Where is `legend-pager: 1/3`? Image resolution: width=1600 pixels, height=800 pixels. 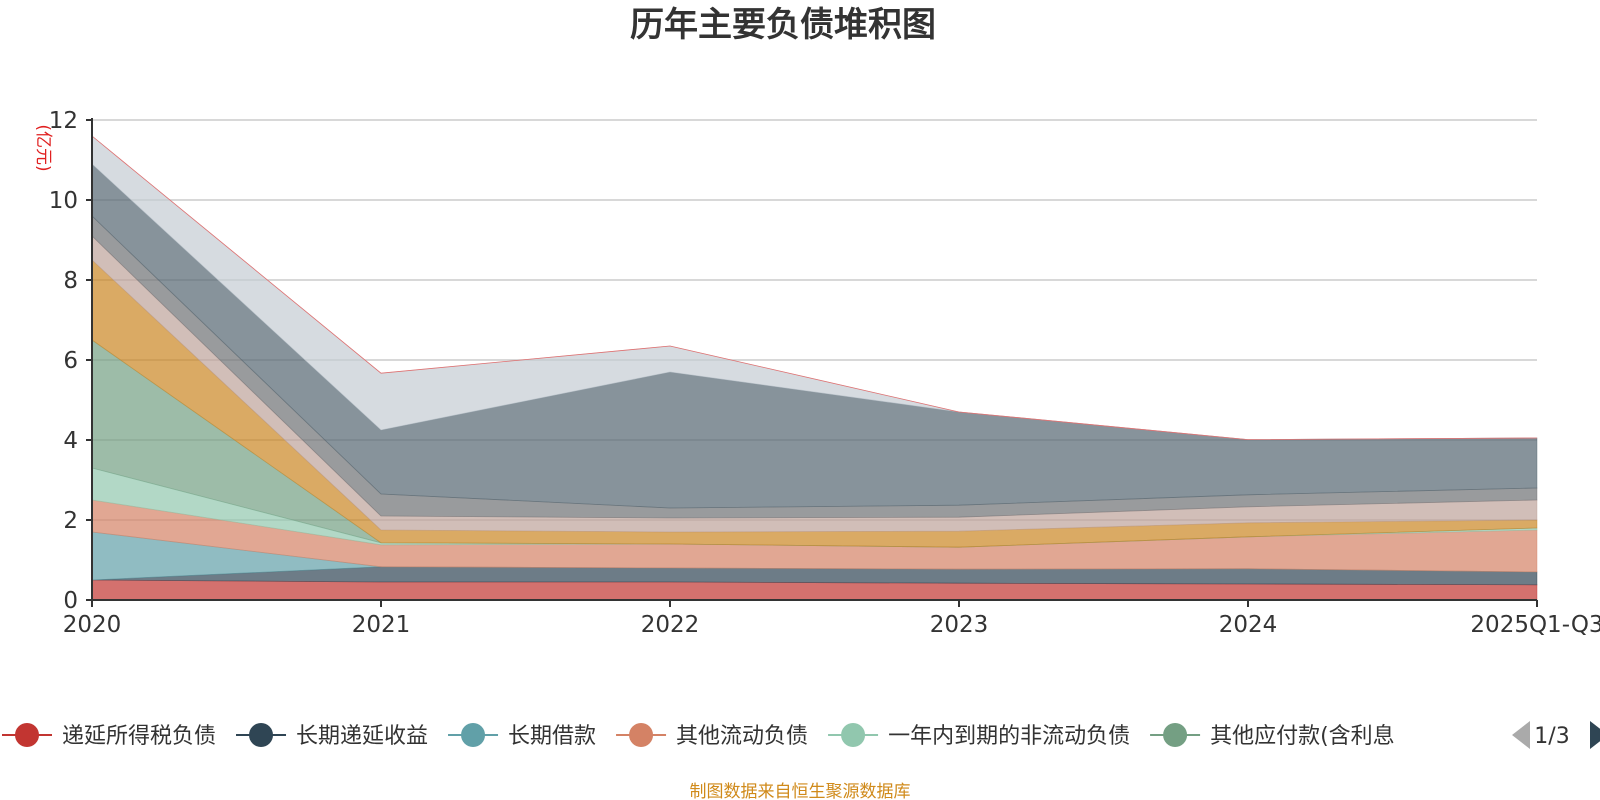
legend-pager: 1/3 is located at coordinates (1556, 735).